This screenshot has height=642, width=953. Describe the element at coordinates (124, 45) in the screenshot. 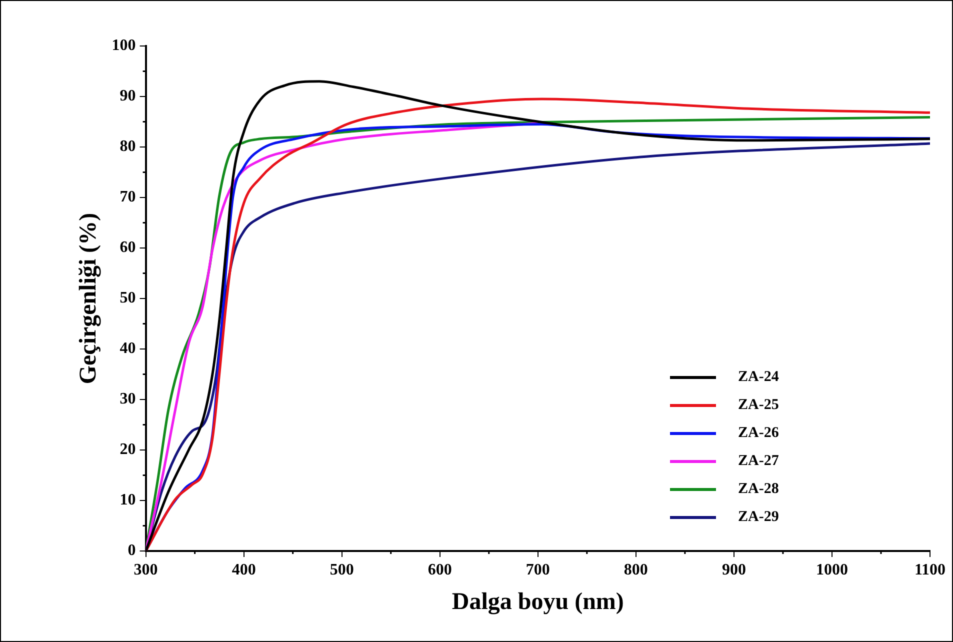

I see `y-tick-label: 100` at that location.